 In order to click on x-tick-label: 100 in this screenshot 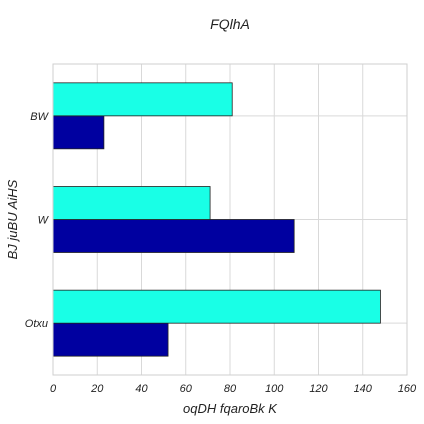, I will do `click(274, 389)`.